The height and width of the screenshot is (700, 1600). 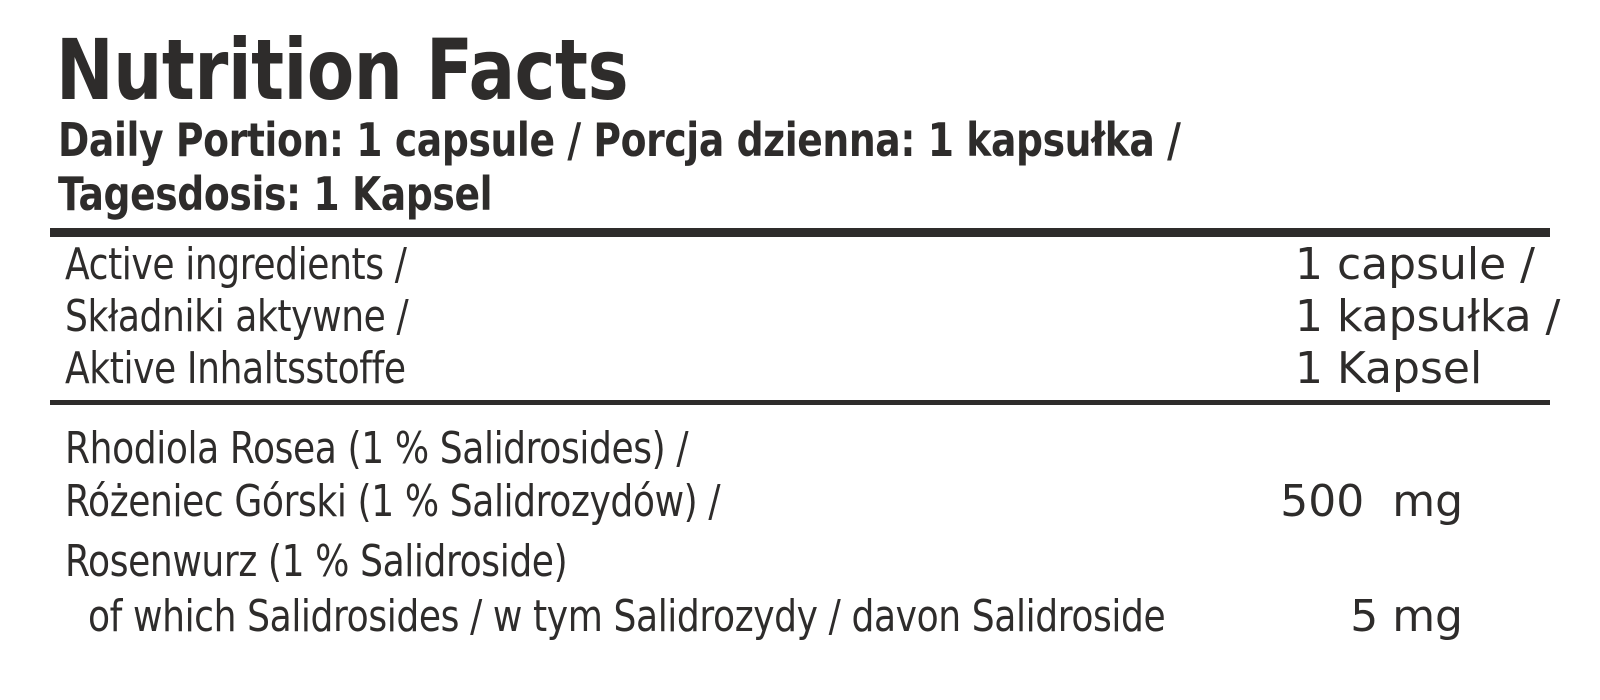 What do you see at coordinates (316, 561) in the screenshot?
I see `ingredient-rhodiola-name-de: Rosenwurz (1 % Salidroside)` at bounding box center [316, 561].